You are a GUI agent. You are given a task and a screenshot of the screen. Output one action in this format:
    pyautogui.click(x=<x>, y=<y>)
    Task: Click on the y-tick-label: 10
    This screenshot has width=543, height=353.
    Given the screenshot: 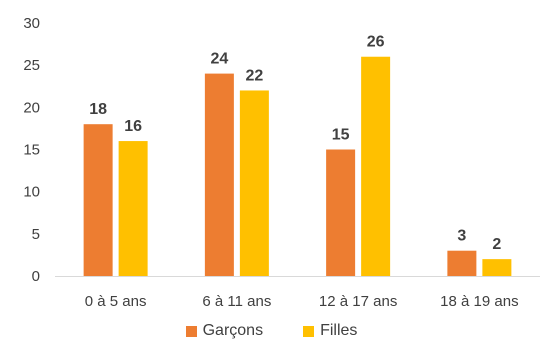 What is the action you would take?
    pyautogui.click(x=31, y=192)
    